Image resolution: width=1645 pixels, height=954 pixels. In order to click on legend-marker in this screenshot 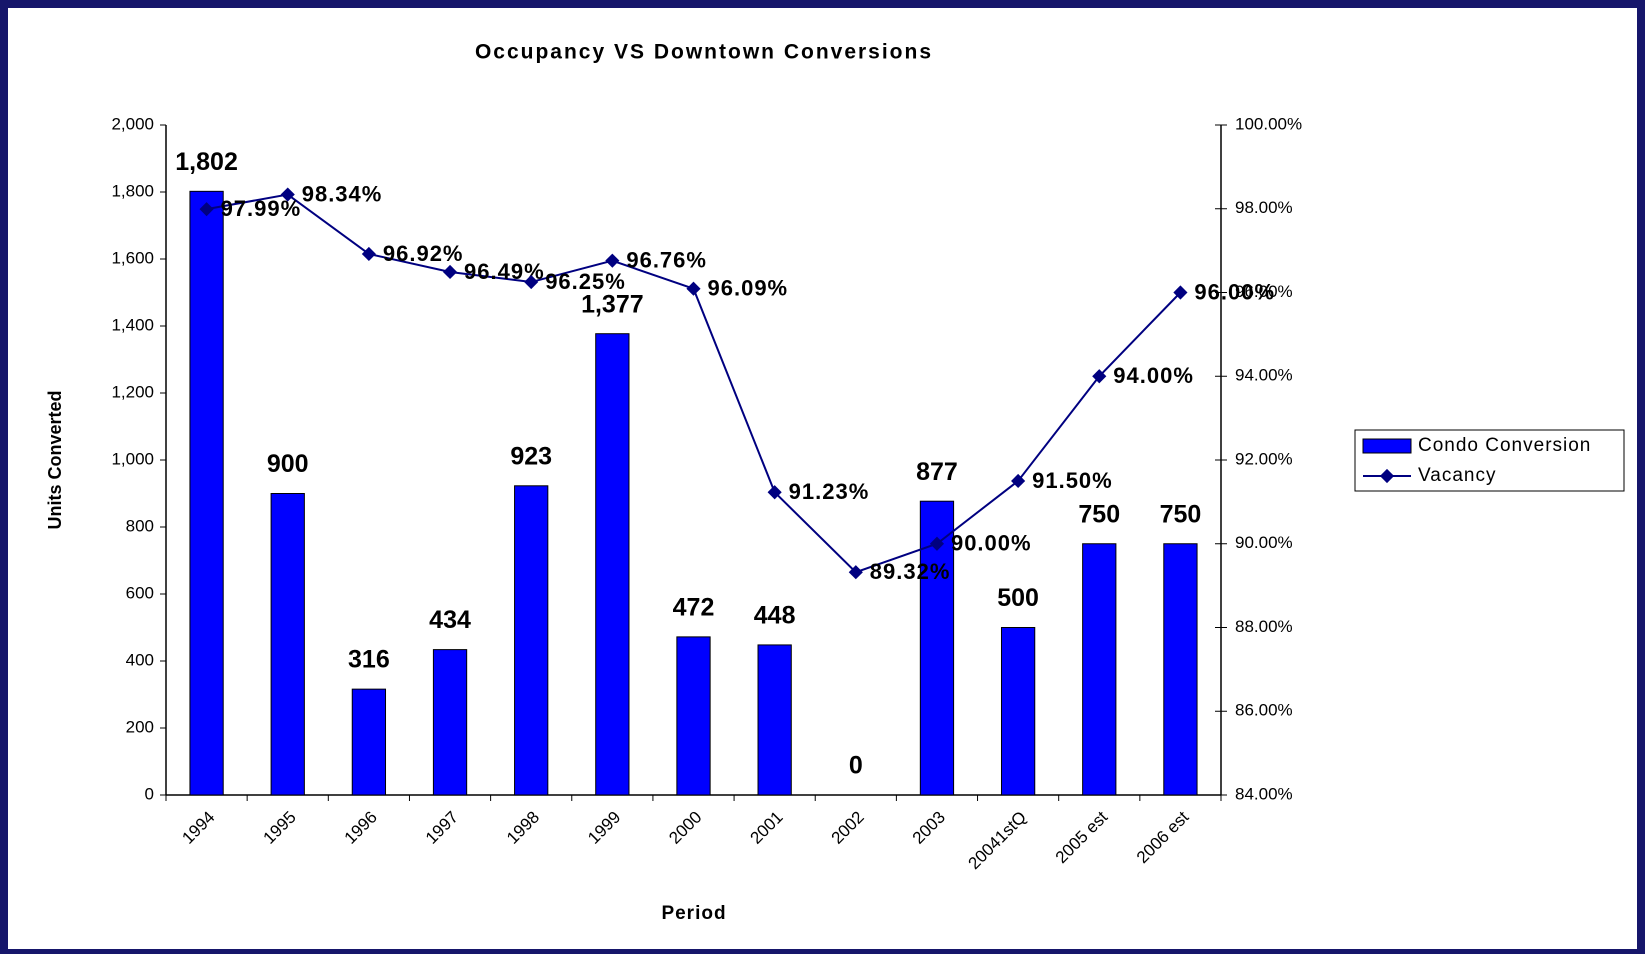, I will do `click(1387, 476)`.